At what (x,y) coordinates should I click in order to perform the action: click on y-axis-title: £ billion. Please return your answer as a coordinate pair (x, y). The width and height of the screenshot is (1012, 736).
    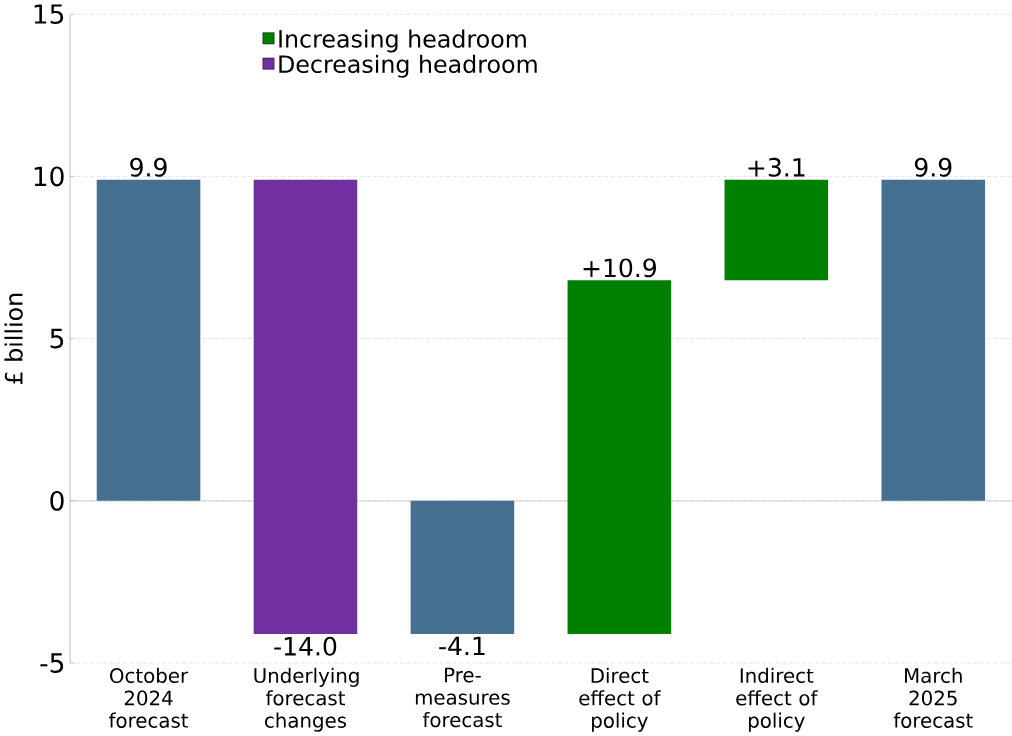
    Looking at the image, I should click on (13, 338).